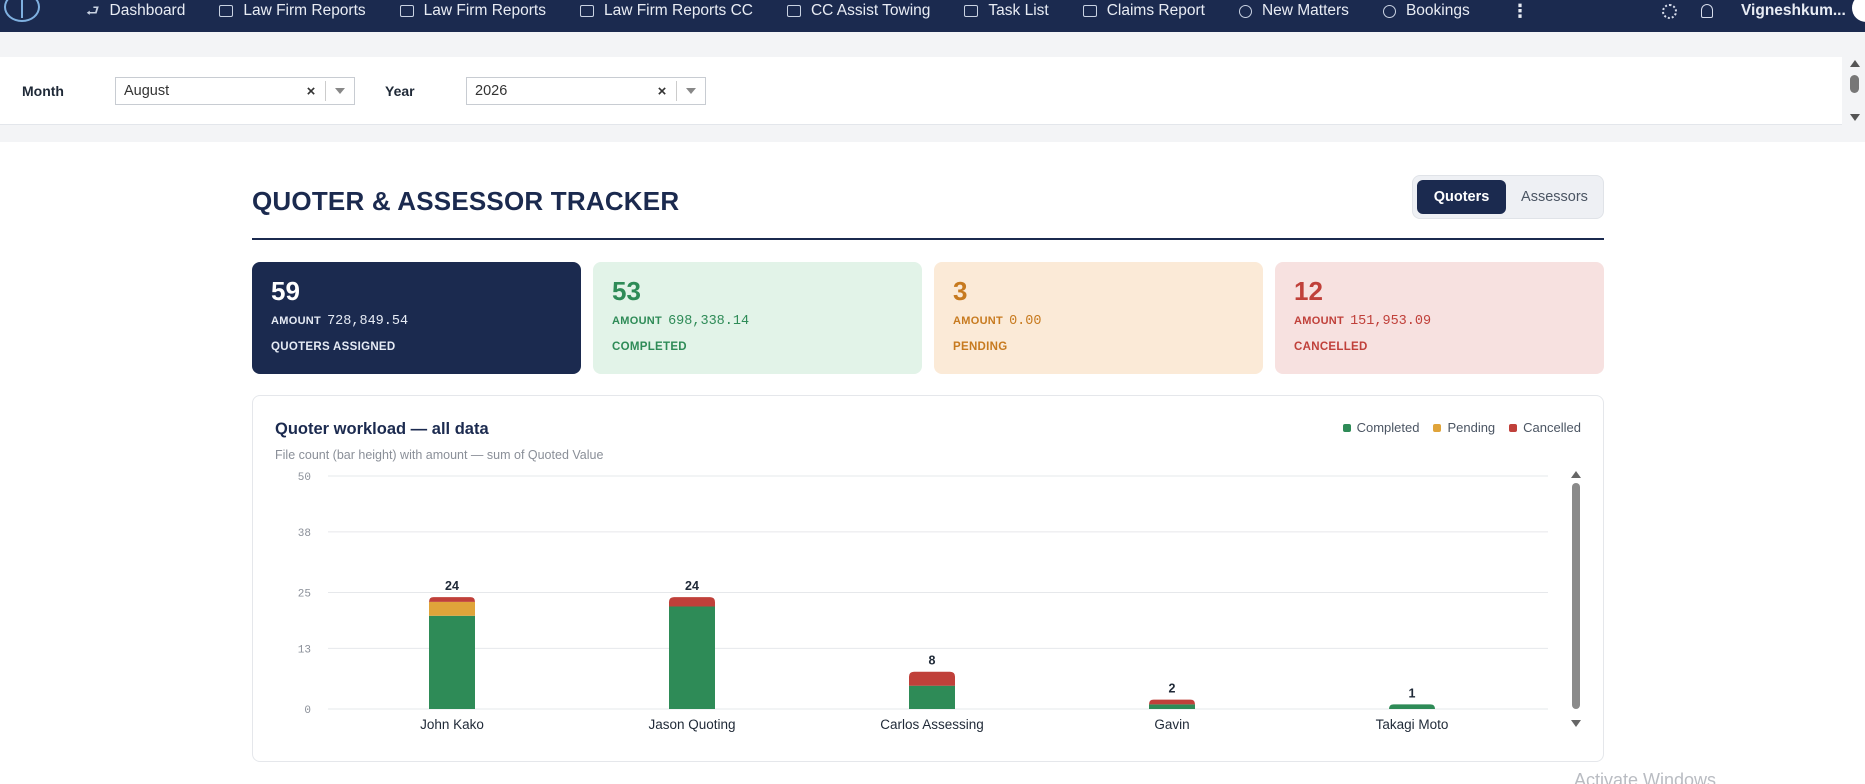  I want to click on toggle-assessors: Assessors, so click(1554, 197).